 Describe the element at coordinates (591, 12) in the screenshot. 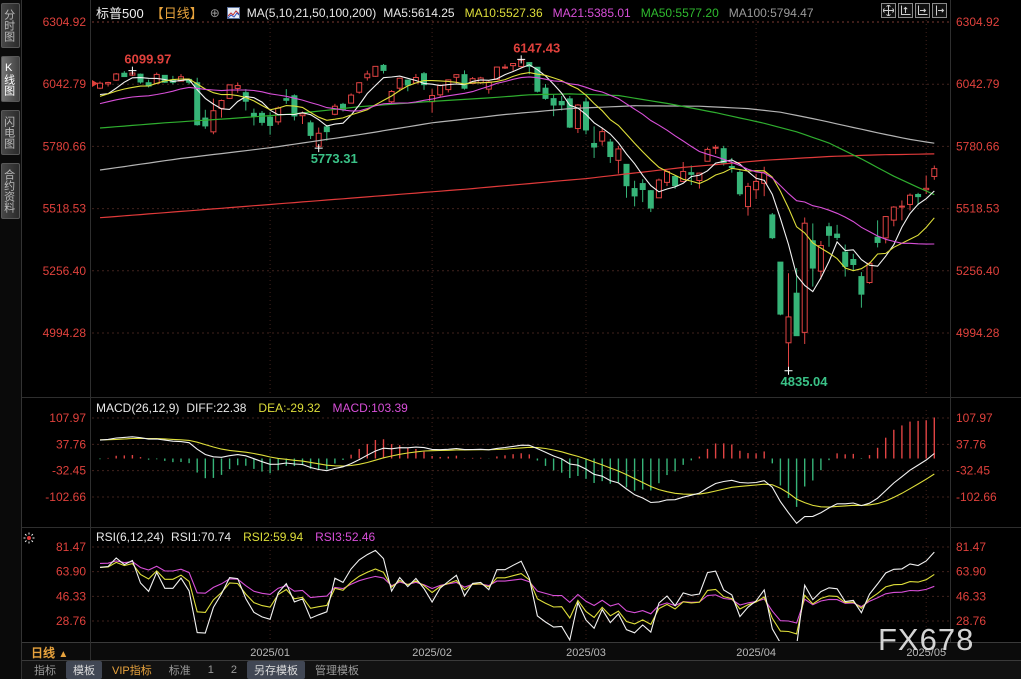

I see `ma-value: MA21:5385.01` at that location.